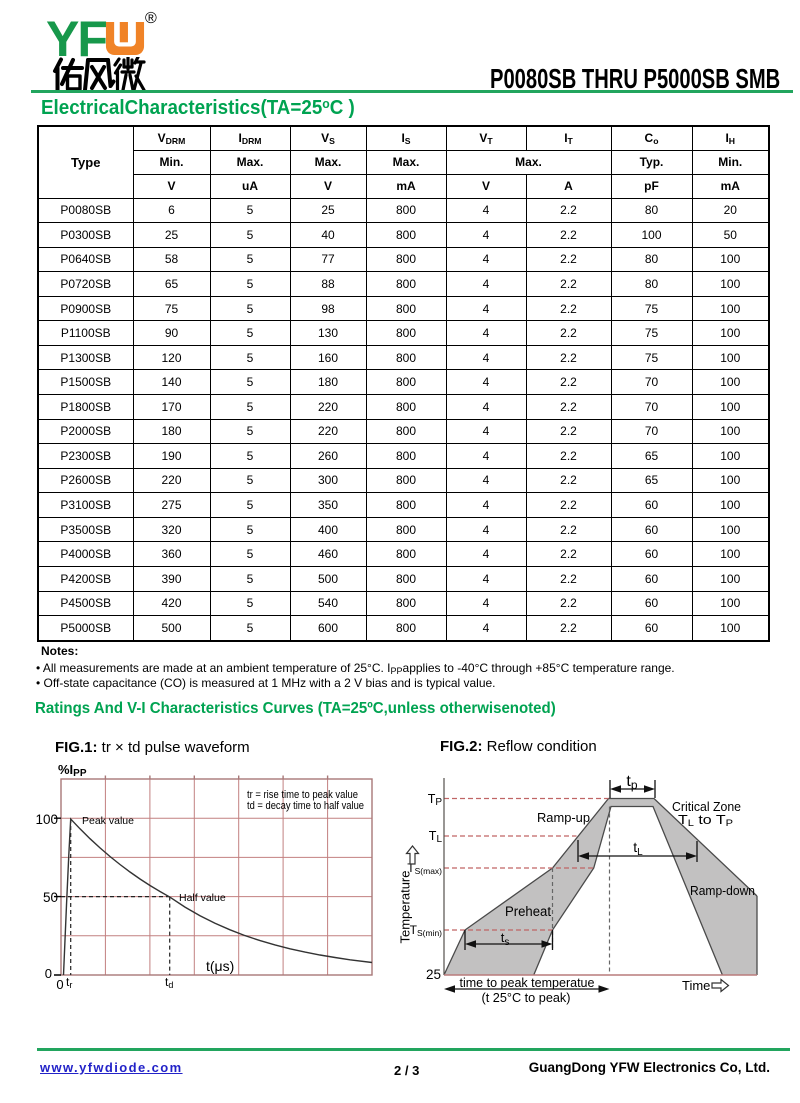 The width and height of the screenshot is (800, 1103). I want to click on svg-text: Ramp-down, so click(722, 891).